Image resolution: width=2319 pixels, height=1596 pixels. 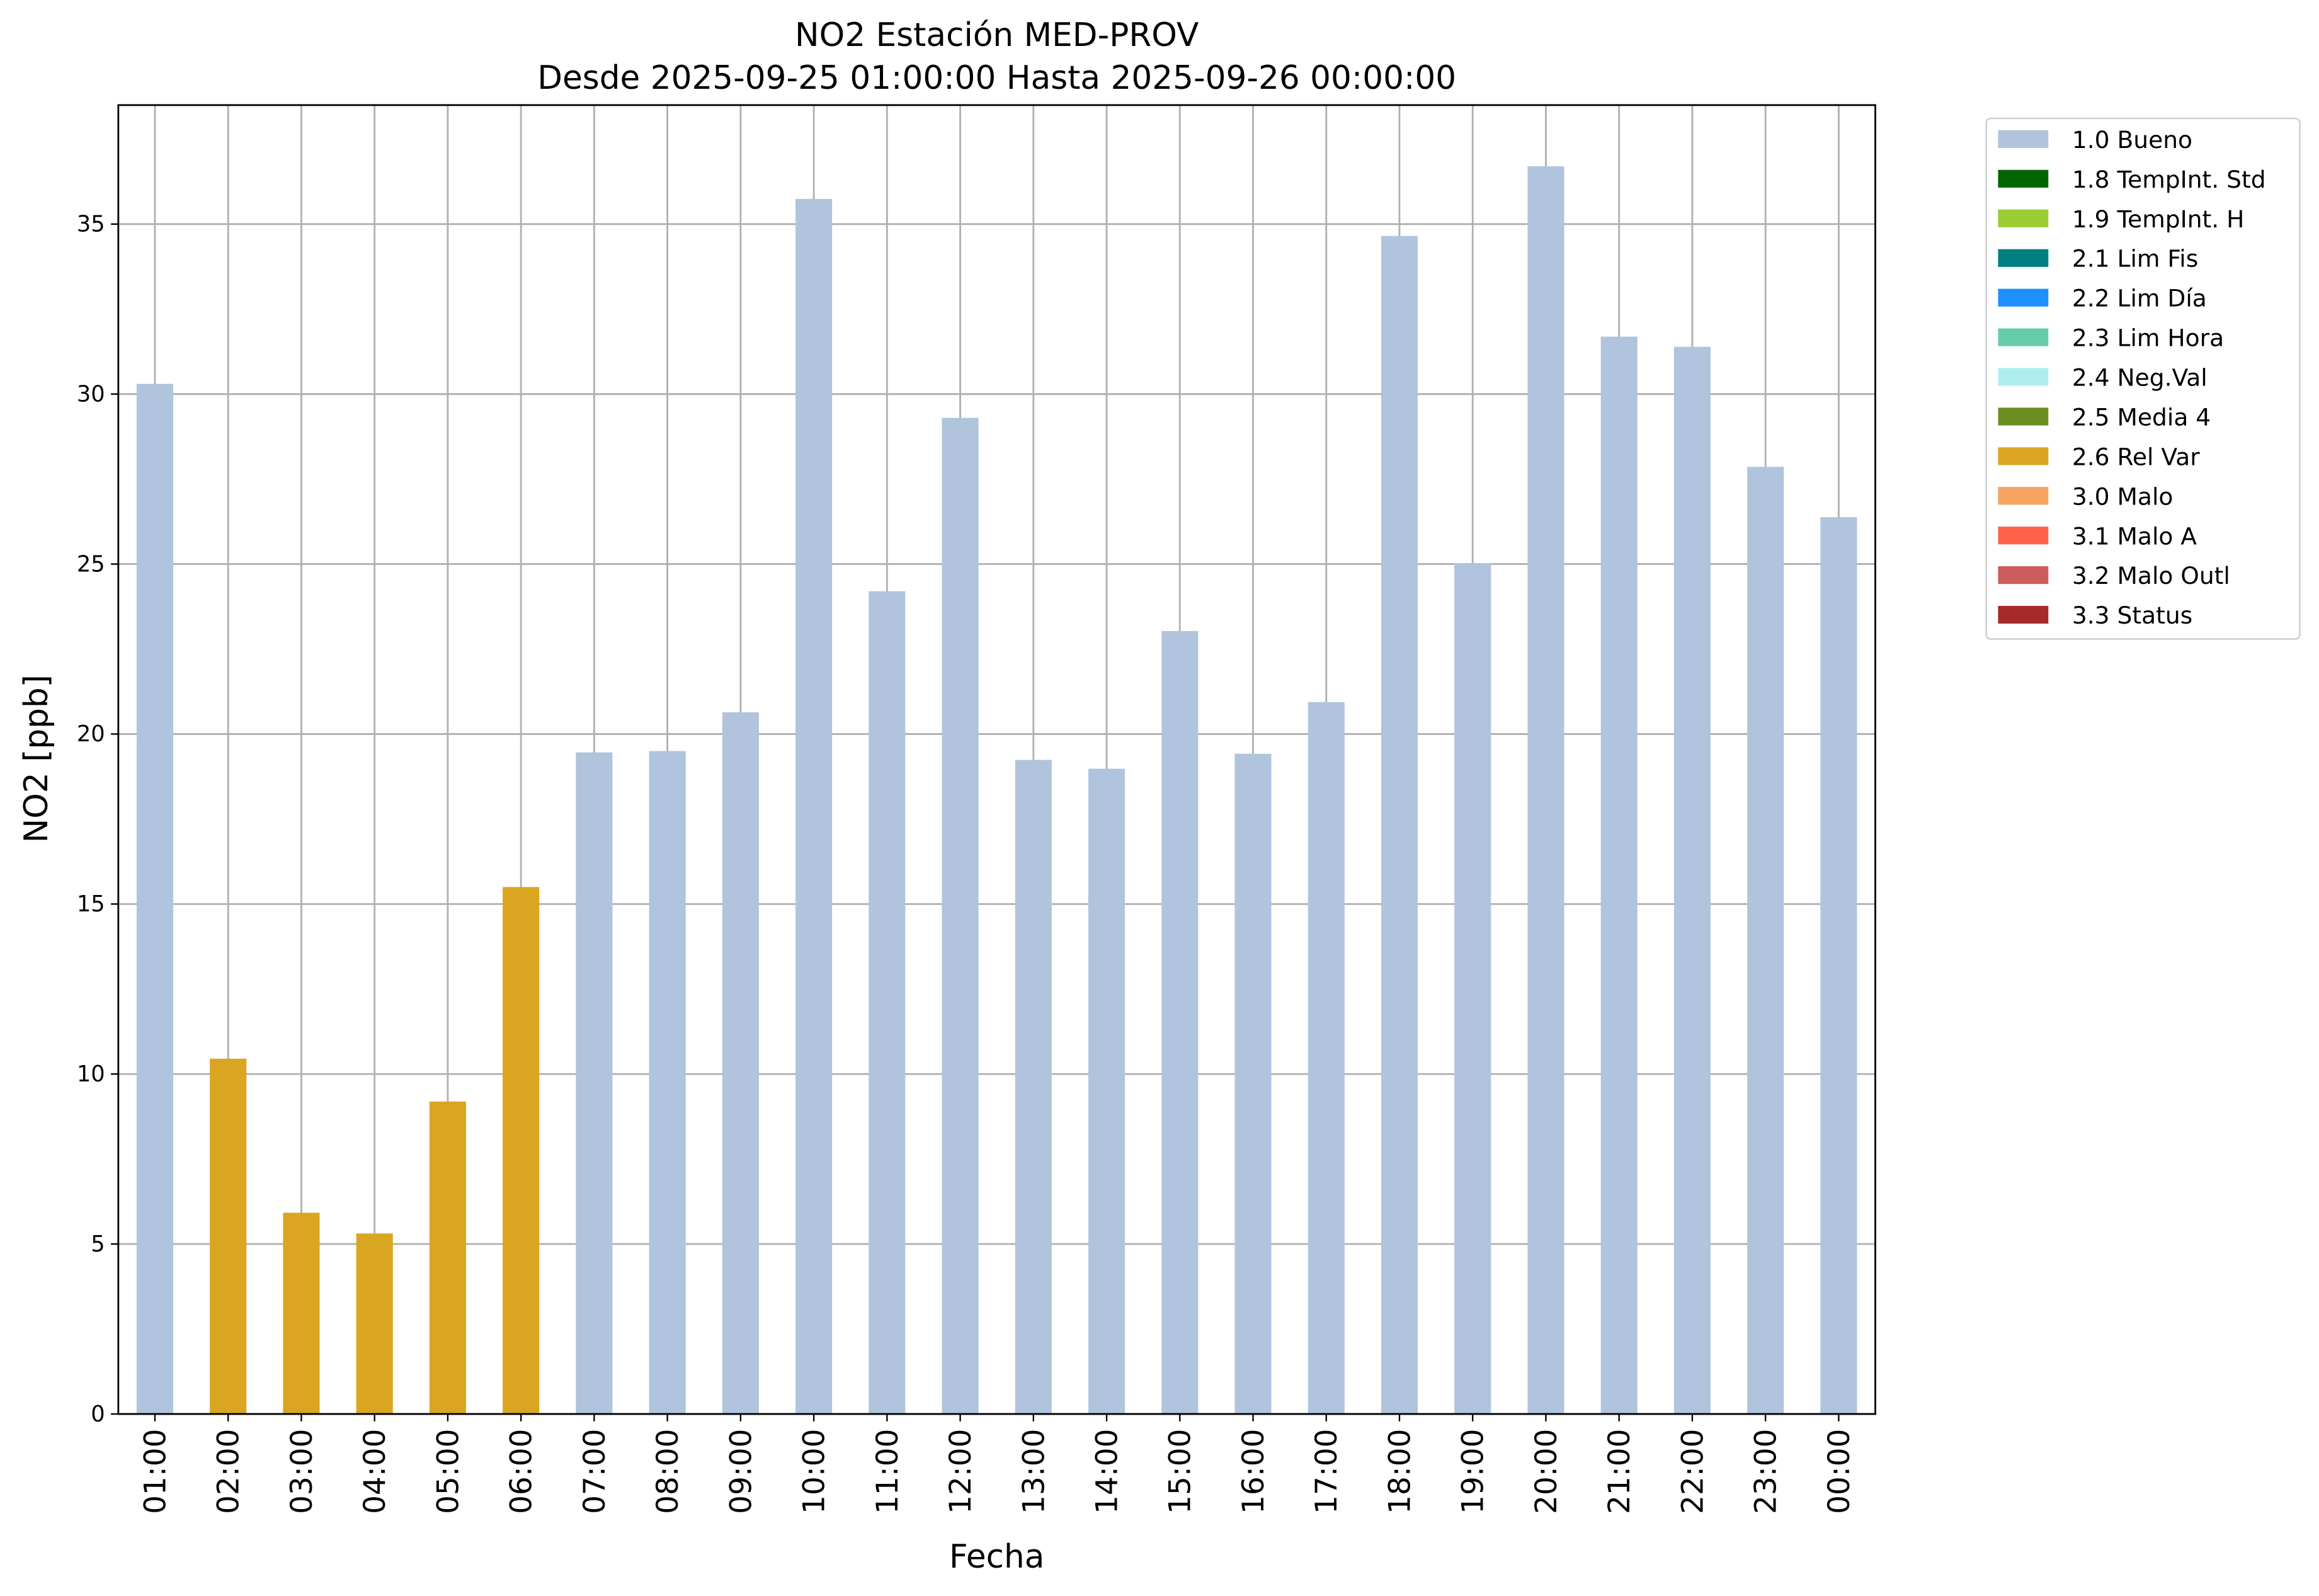 I want to click on x-tick-label: 05:00, so click(x=448, y=1471).